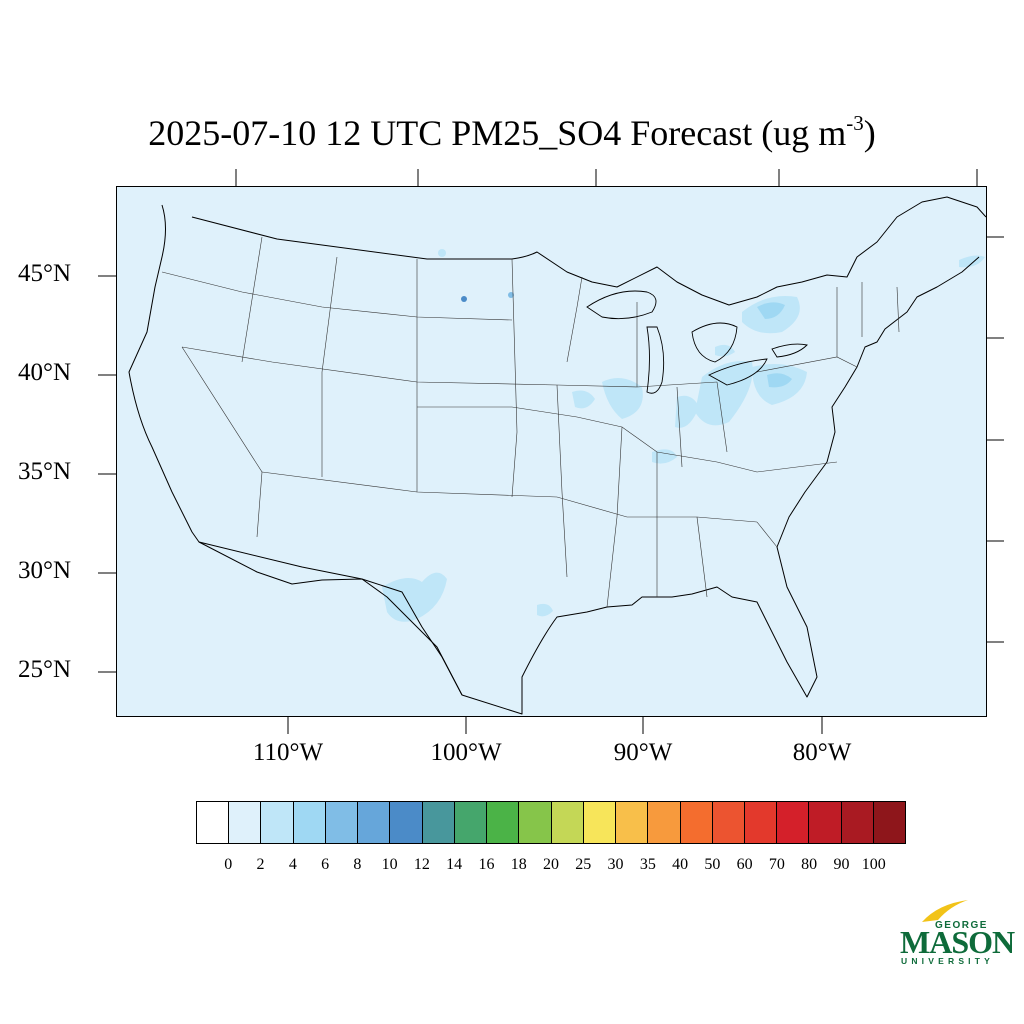 This screenshot has width=1024, height=1024. I want to click on lat-label-30n: 30°N, so click(45, 570).